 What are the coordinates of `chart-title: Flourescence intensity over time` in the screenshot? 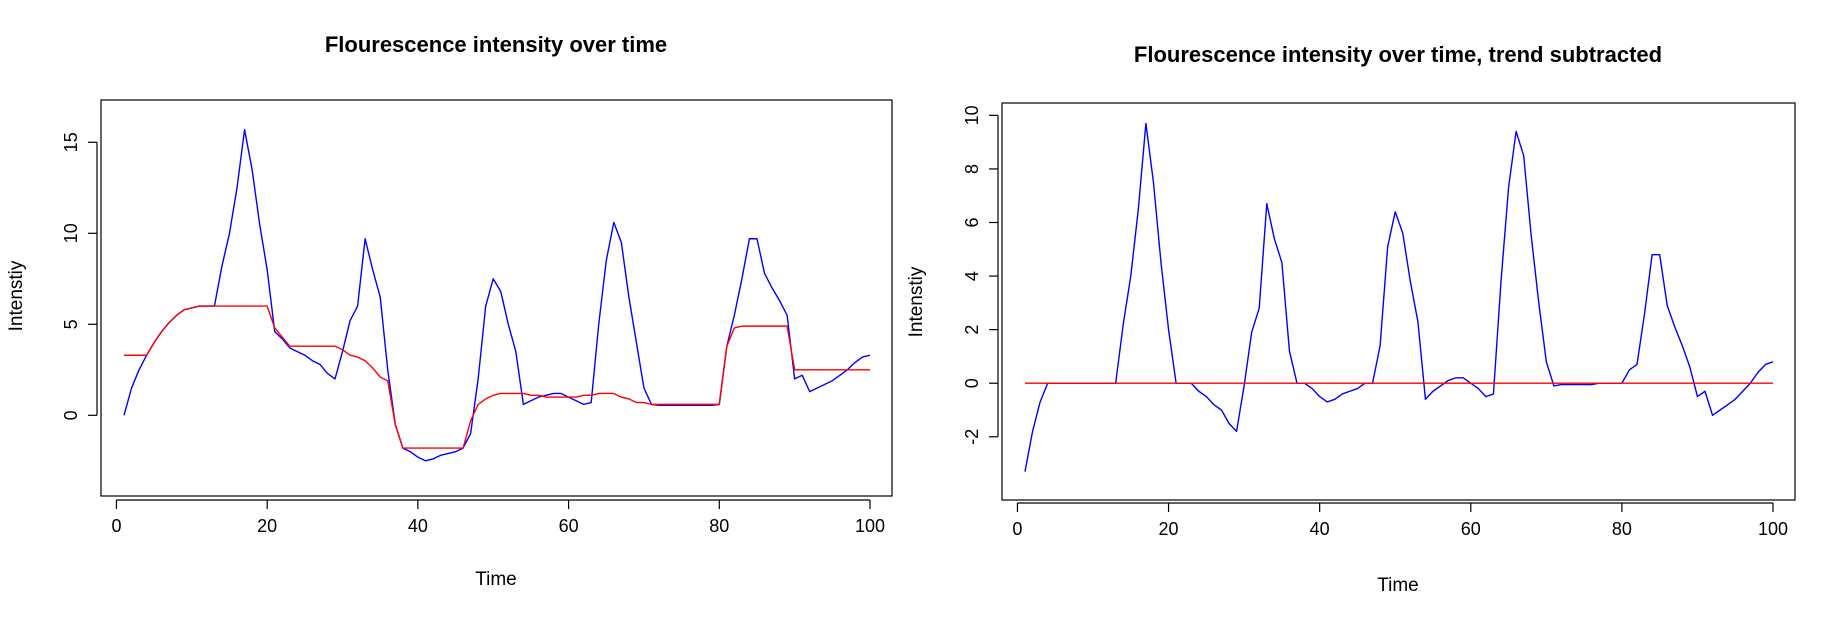 It's located at (496, 44).